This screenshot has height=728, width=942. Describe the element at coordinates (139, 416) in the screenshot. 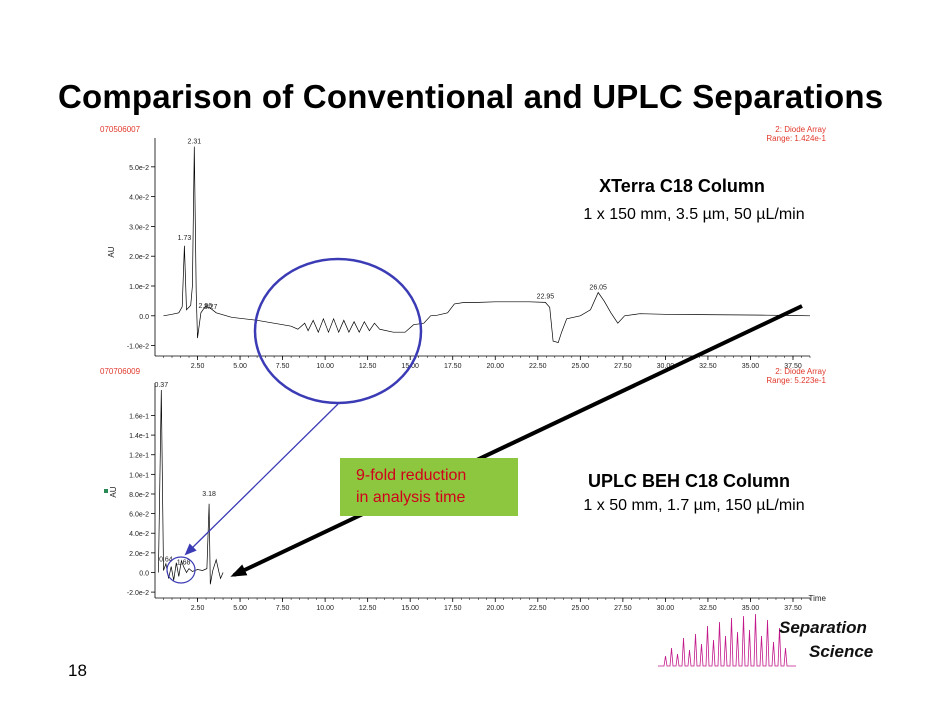

I see `y-tick-label: 1.6e-1` at that location.